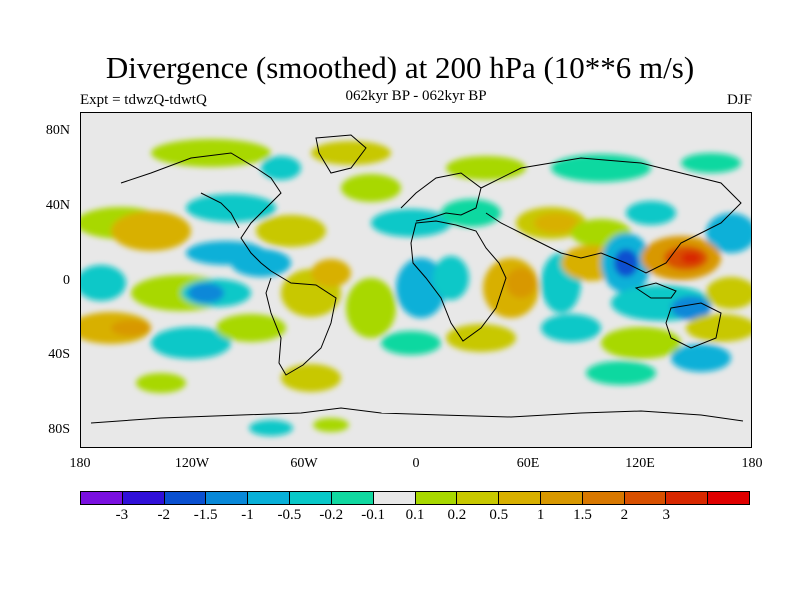 The height and width of the screenshot is (600, 800). I want to click on color-legend-label: 0.2, so click(457, 515).